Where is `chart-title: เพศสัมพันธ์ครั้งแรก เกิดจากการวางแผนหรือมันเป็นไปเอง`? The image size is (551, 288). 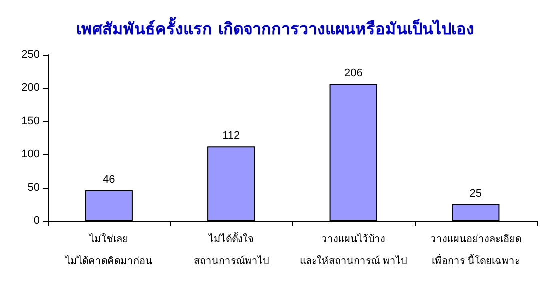 chart-title: เพศสัมพันธ์ครั้งแรก เกิดจากการวางแผนหรือมันเป็นไปเอง is located at coordinates (275, 27).